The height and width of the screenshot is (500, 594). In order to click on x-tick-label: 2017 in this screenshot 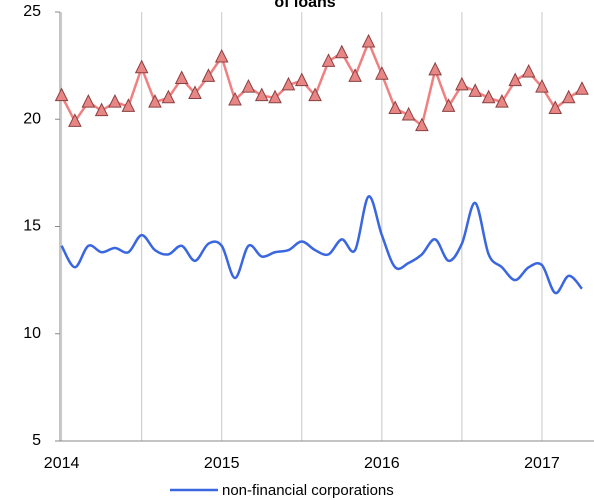, I will do `click(542, 463)`.